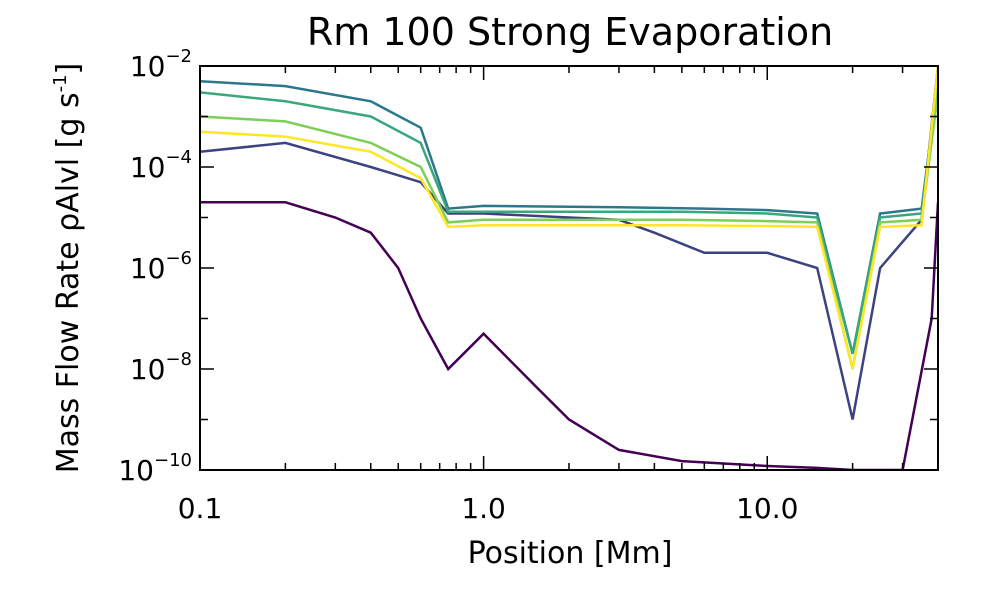 Image resolution: width=1000 pixels, height=600 pixels. Describe the element at coordinates (155, 468) in the screenshot. I see `y-tick-label: 10⁻¹⁰` at that location.